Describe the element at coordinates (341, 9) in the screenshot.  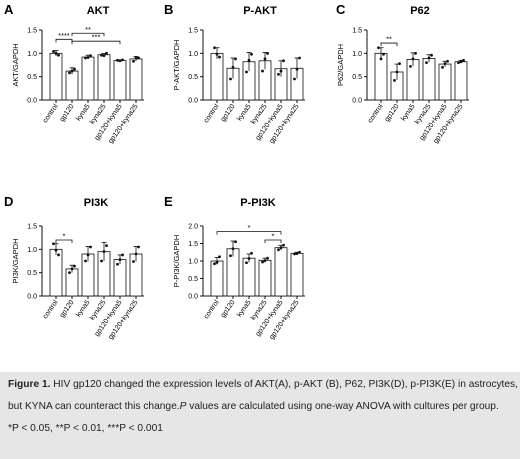
I see `panel-letter: C` at that location.